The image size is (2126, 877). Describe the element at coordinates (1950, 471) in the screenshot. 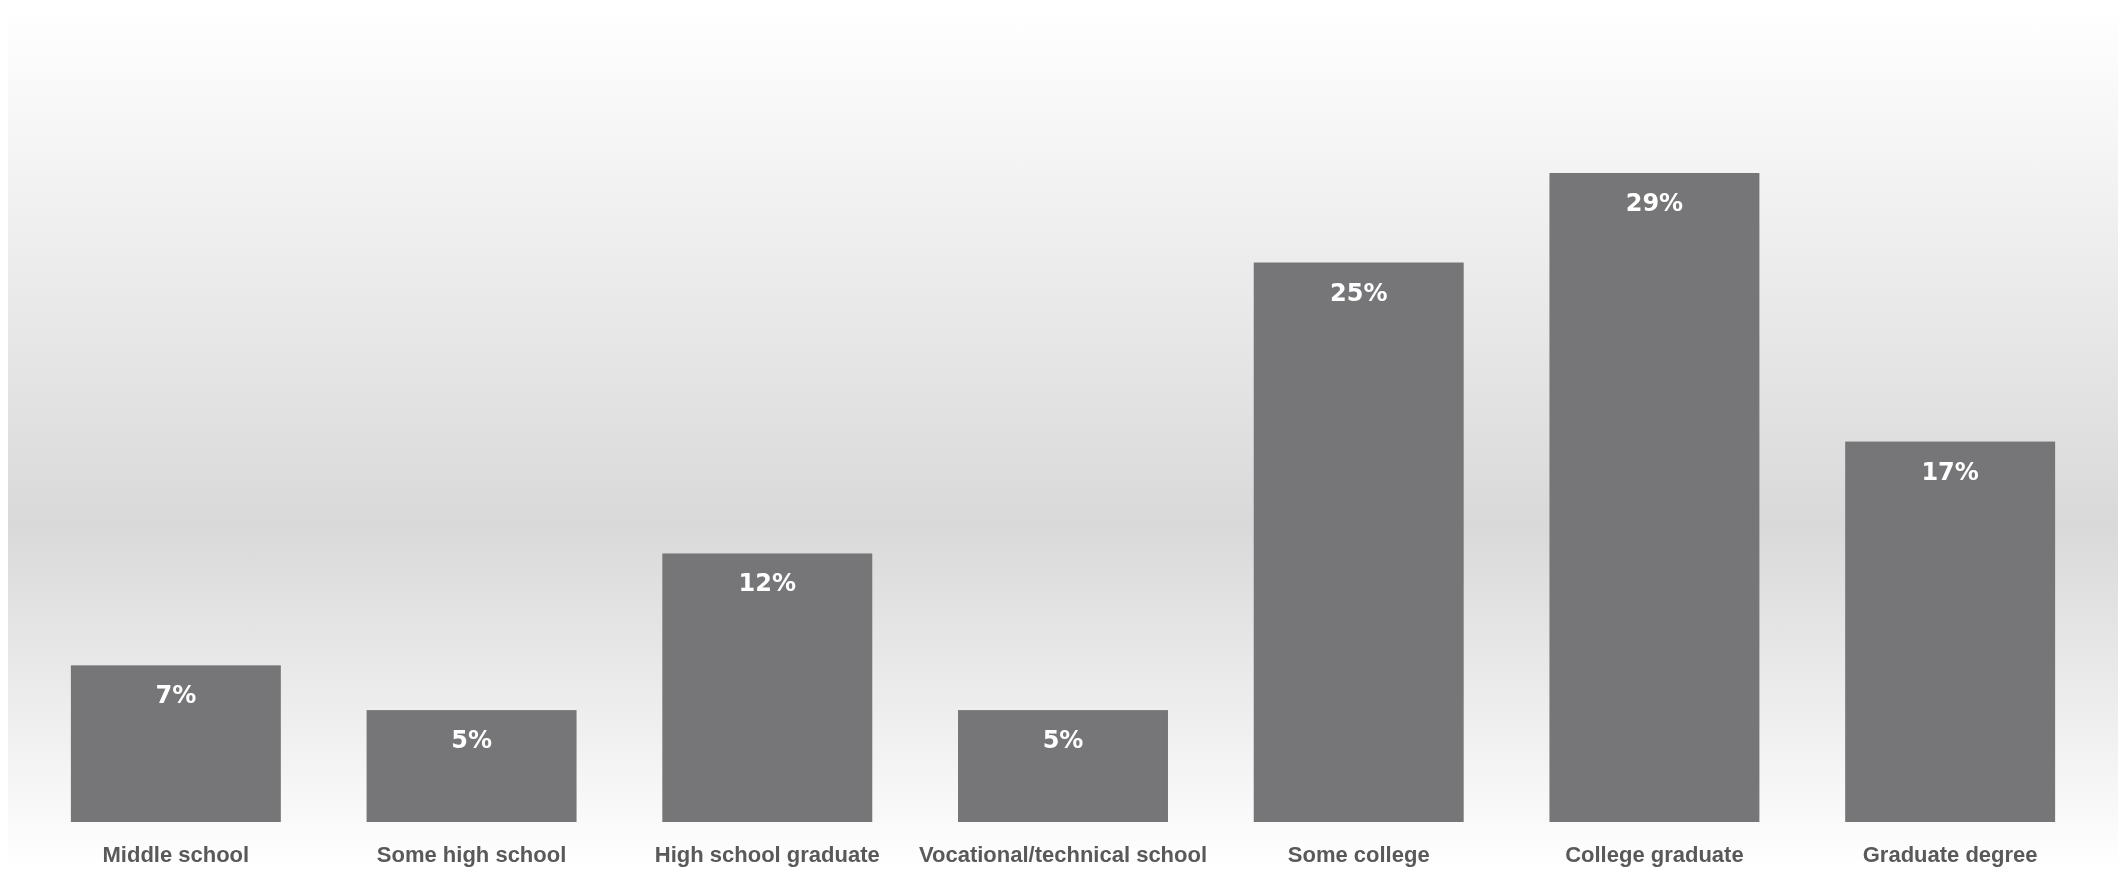

I see `data-label: 17%` at that location.